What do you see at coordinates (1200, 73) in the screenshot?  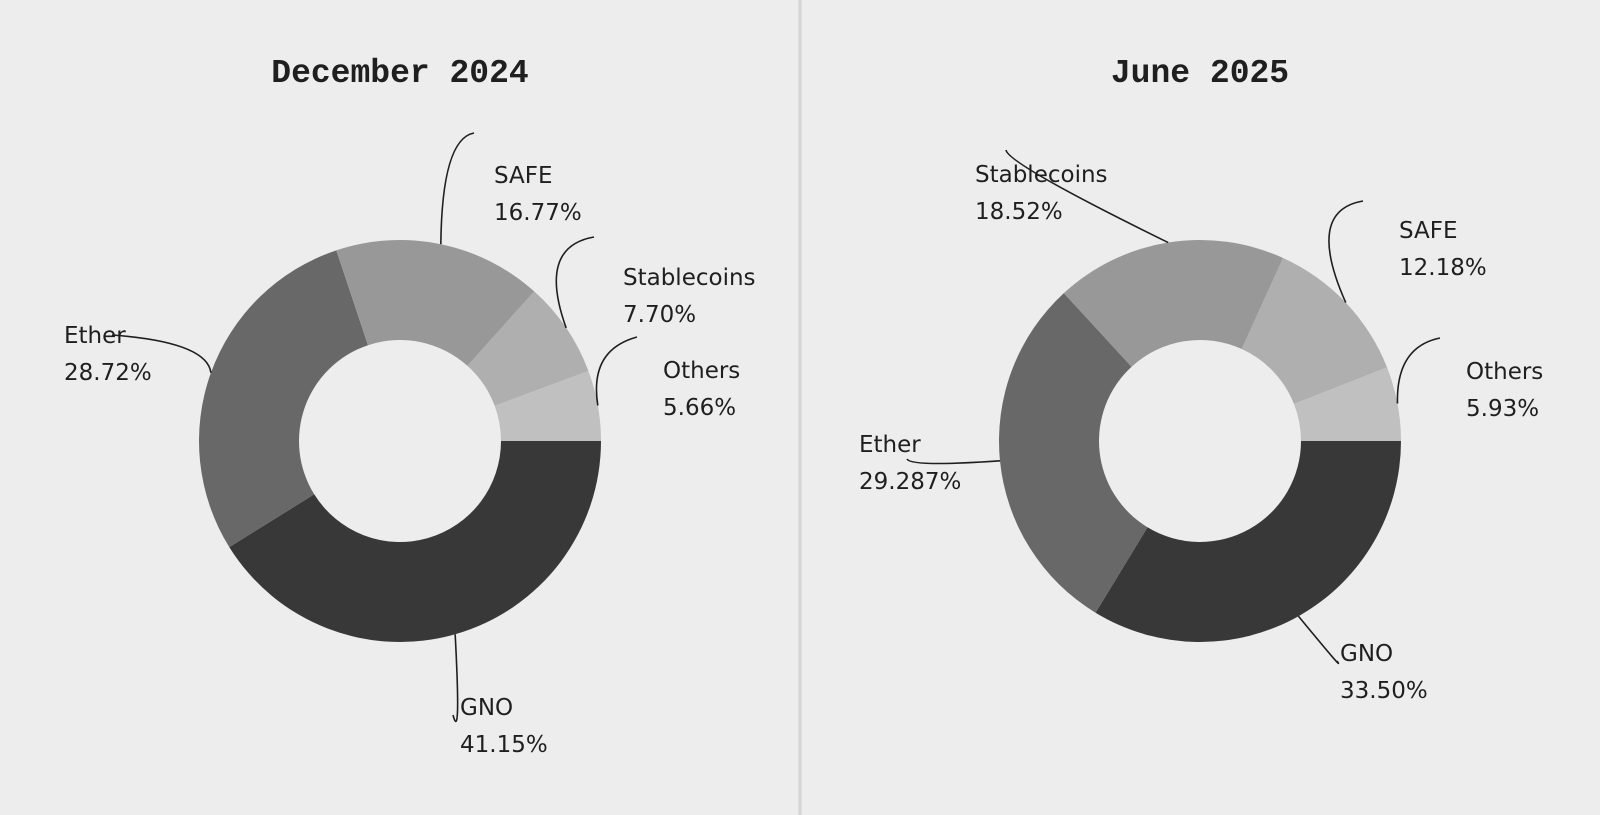 I see `chart-title-june-2025: June 2025` at bounding box center [1200, 73].